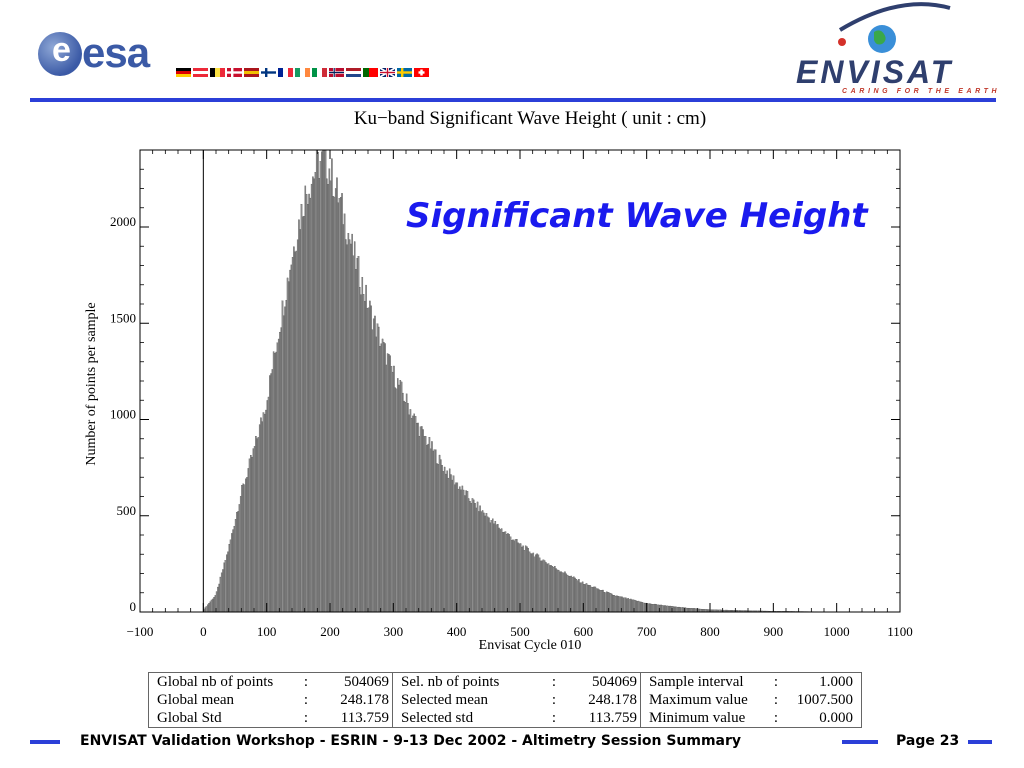  Describe the element at coordinates (330, 631) in the screenshot. I see `x-tick-label: 200` at that location.